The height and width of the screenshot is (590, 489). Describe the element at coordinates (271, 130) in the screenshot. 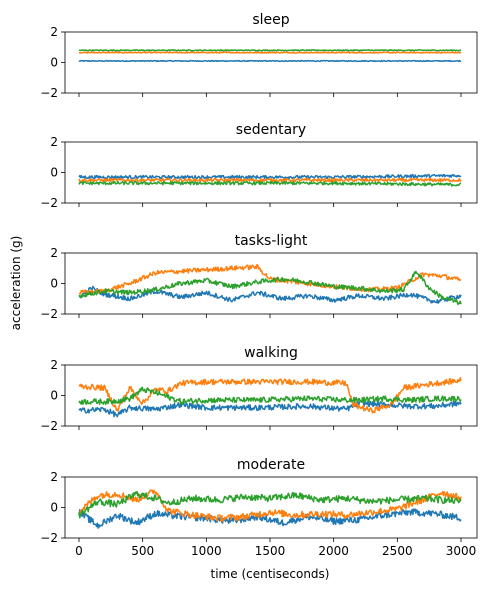

I see `subplot-title: sedentary` at that location.